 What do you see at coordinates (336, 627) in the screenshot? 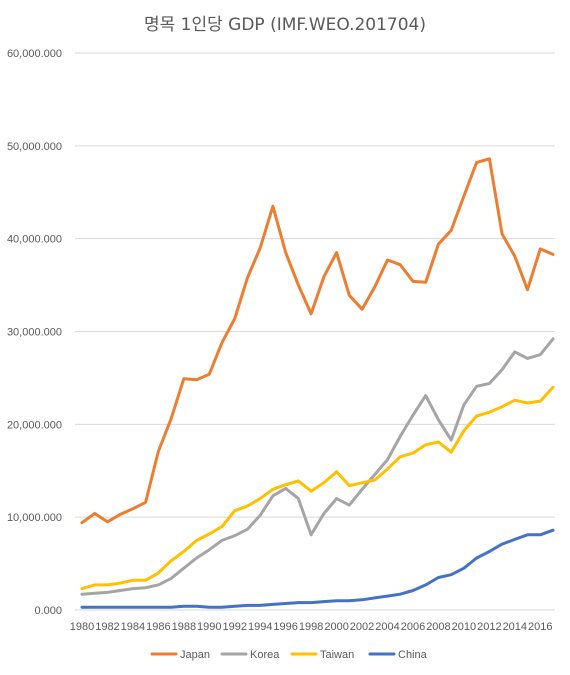
I see `x-tick-label: 2000` at bounding box center [336, 627].